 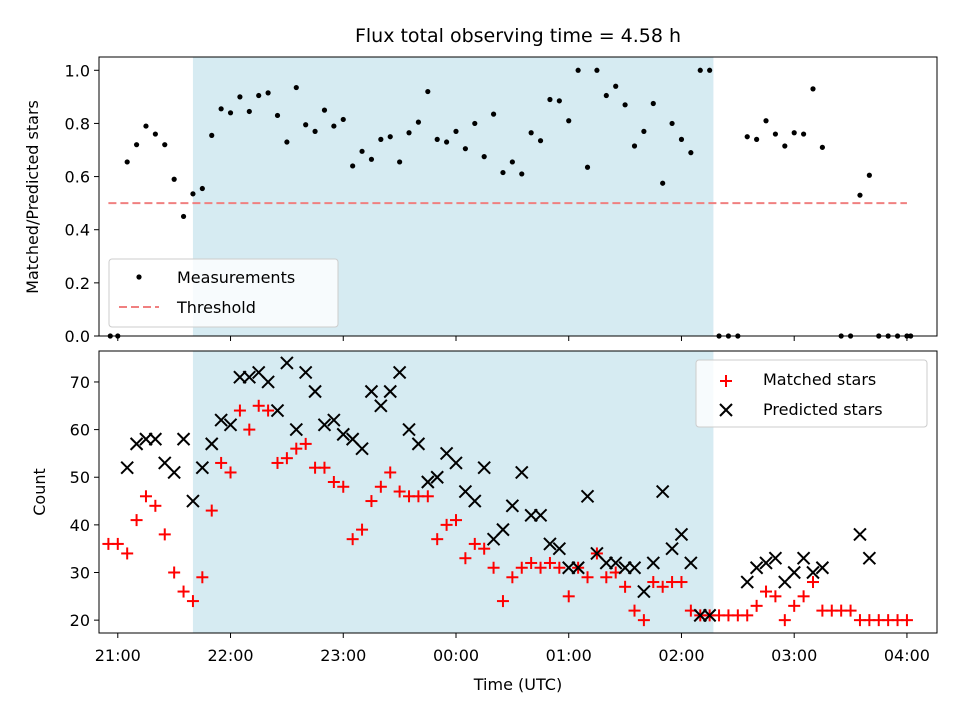 I want to click on x-tick-label: 23:00, so click(x=343, y=655).